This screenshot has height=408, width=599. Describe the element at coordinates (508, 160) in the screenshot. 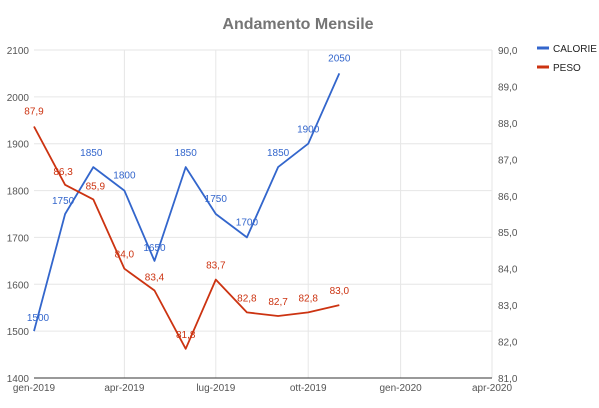

I see `y-right-tick-label: 87,0` at that location.